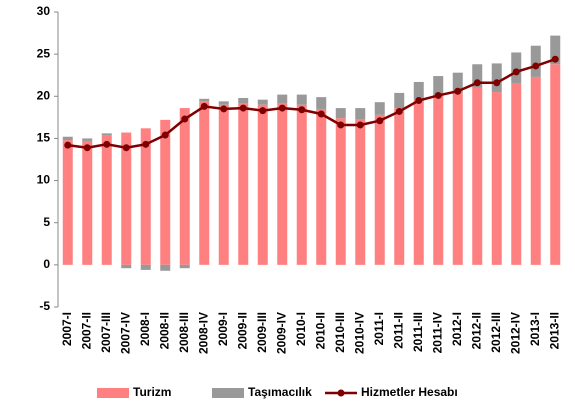 This screenshot has height=410, width=575. Describe the element at coordinates (359, 333) in the screenshot. I see `x-tick-label: 2010-IV` at that location.